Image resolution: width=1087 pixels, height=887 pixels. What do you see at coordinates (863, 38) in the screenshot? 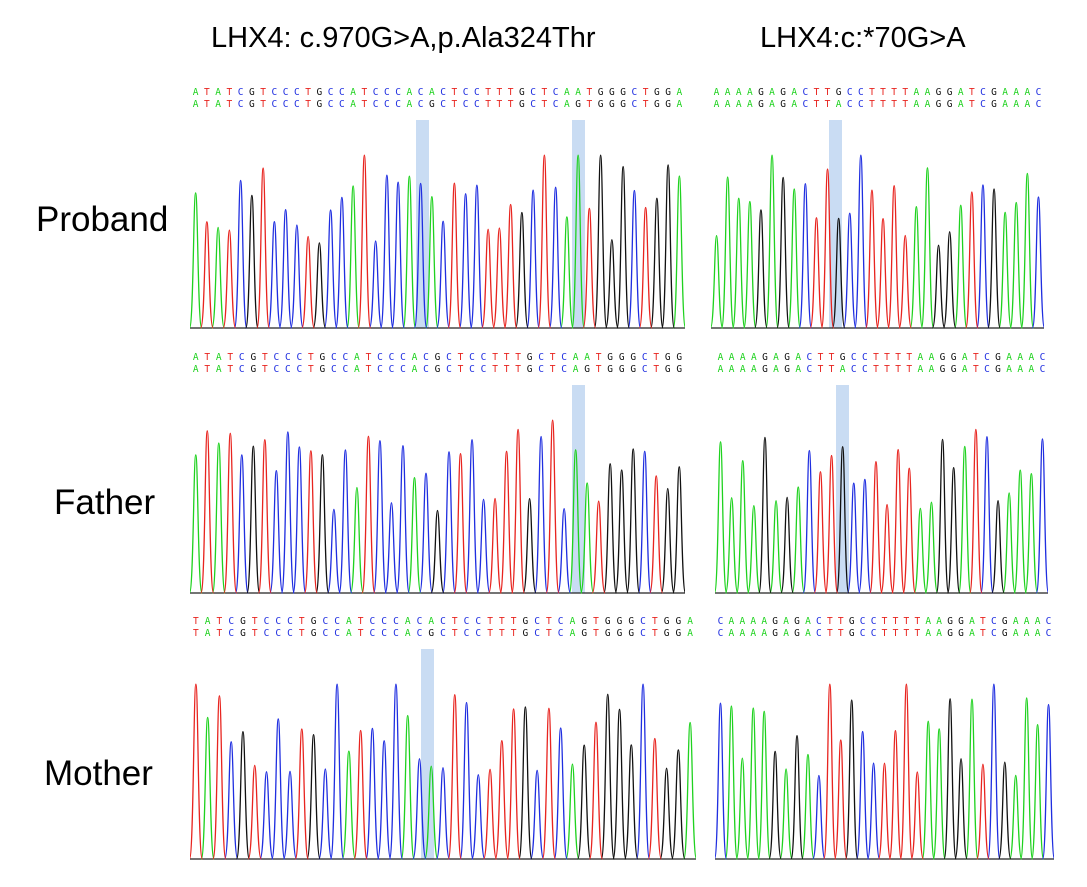
I see `column-title-right: LHX4:c:*70G>A` at bounding box center [863, 38].